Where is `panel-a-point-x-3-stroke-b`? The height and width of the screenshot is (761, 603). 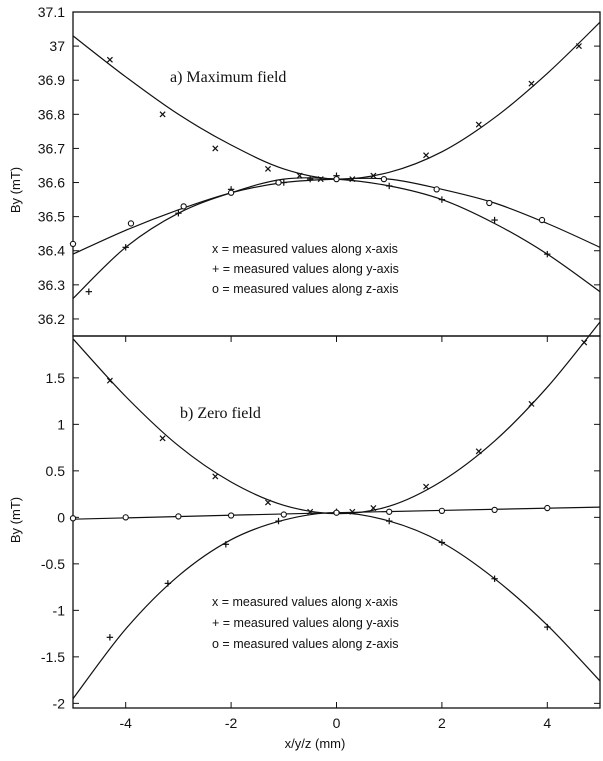 panel-a-point-x-3-stroke-b is located at coordinates (268, 168).